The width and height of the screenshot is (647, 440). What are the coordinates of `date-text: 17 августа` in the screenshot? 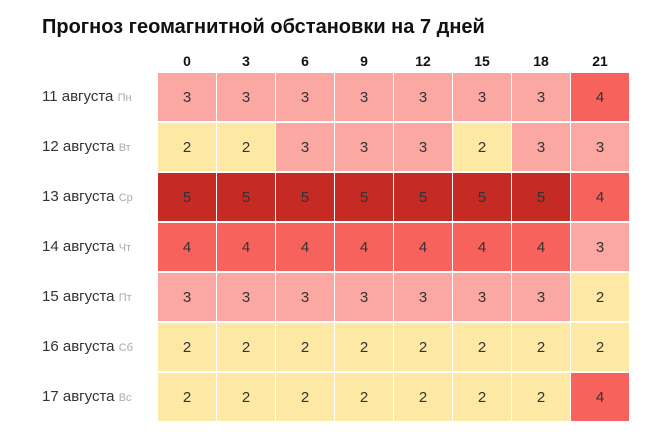 It's located at (78, 396).